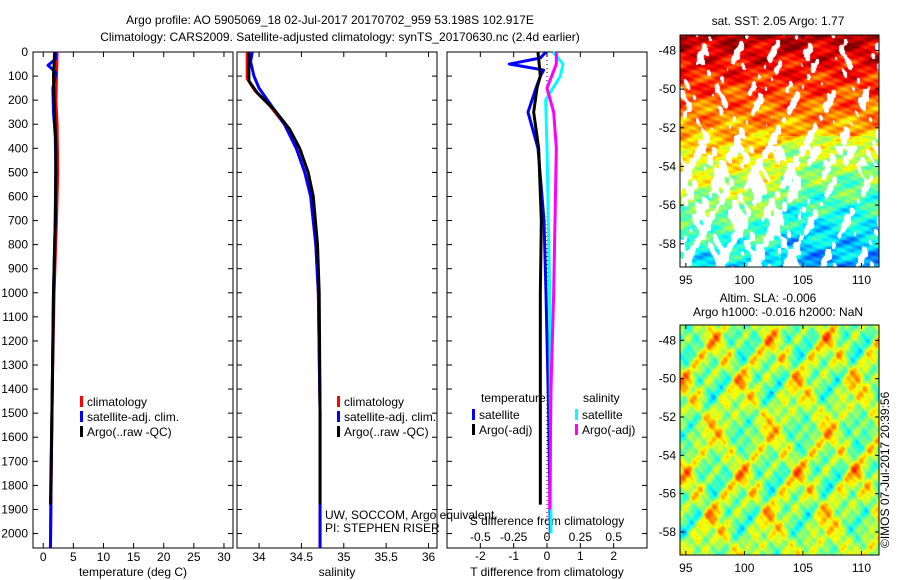 The width and height of the screenshot is (900, 580). Describe the element at coordinates (537, 278) in the screenshot. I see `series-line-t-argo-adj-` at that location.